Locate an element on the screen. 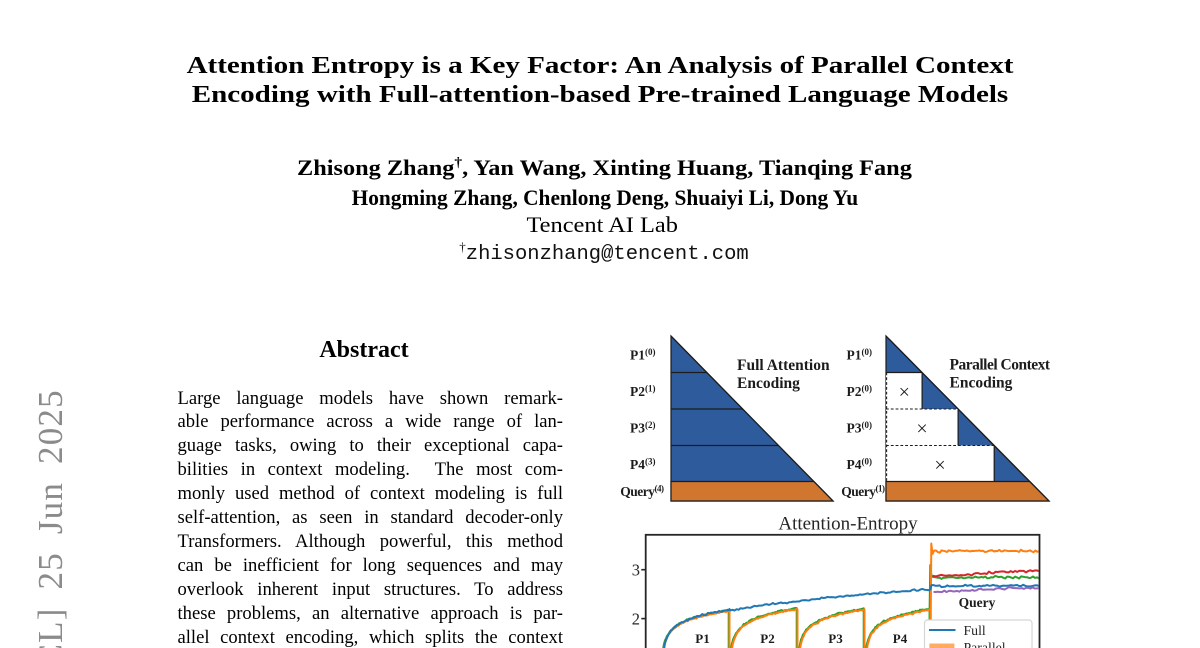 The image size is (1200, 648). svg-text: 3 is located at coordinates (636, 570).